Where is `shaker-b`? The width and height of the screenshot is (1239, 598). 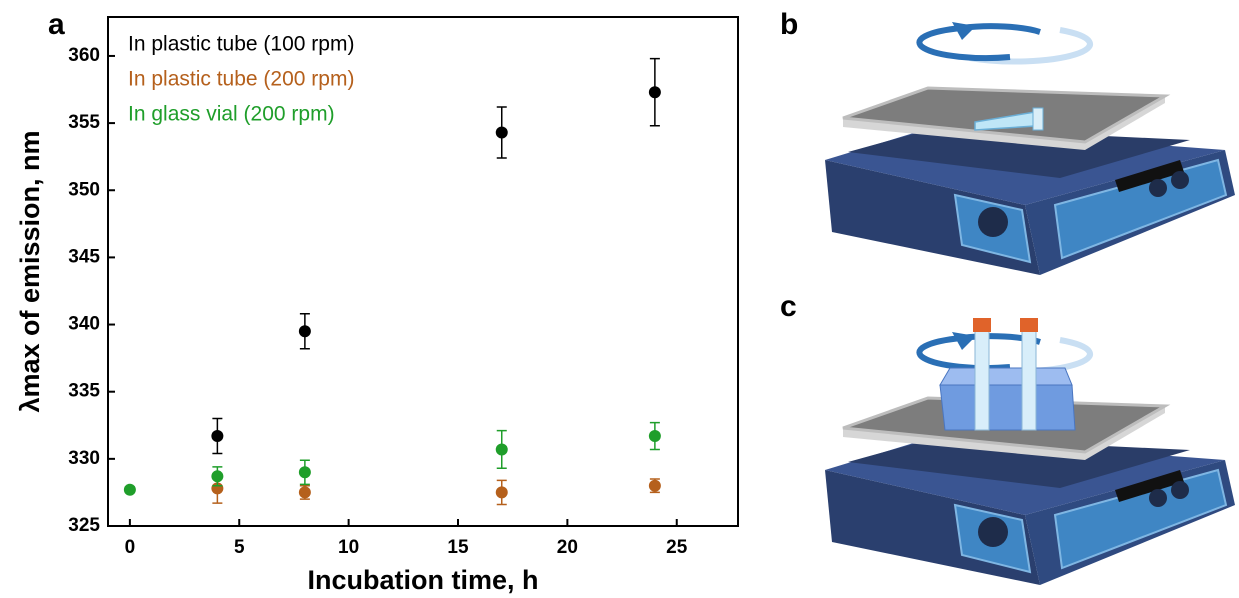 shaker-b is located at coordinates (1030, 148).